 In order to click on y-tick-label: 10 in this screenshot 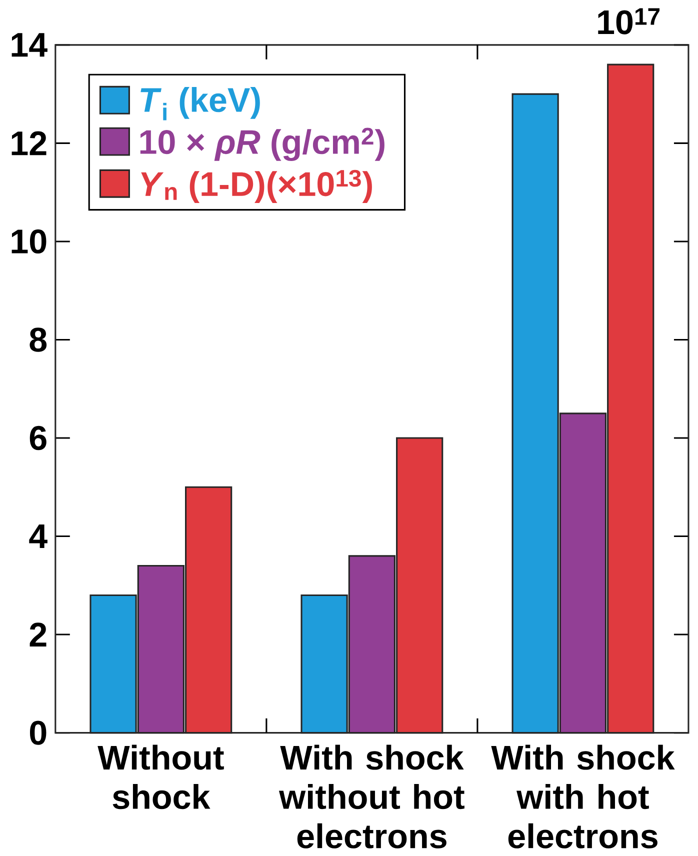, I will do `click(29, 241)`.